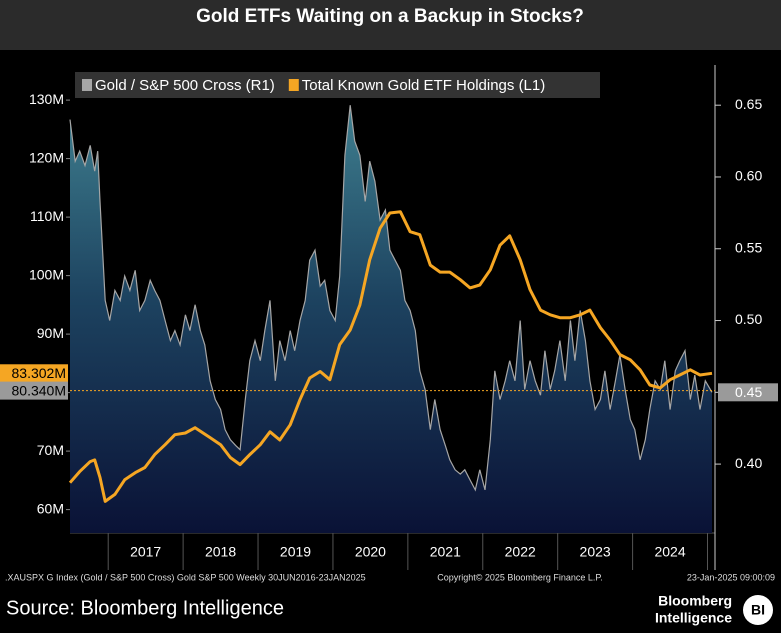  Describe the element at coordinates (748, 319) in the screenshot. I see `y2-tick-label: 0.50` at that location.